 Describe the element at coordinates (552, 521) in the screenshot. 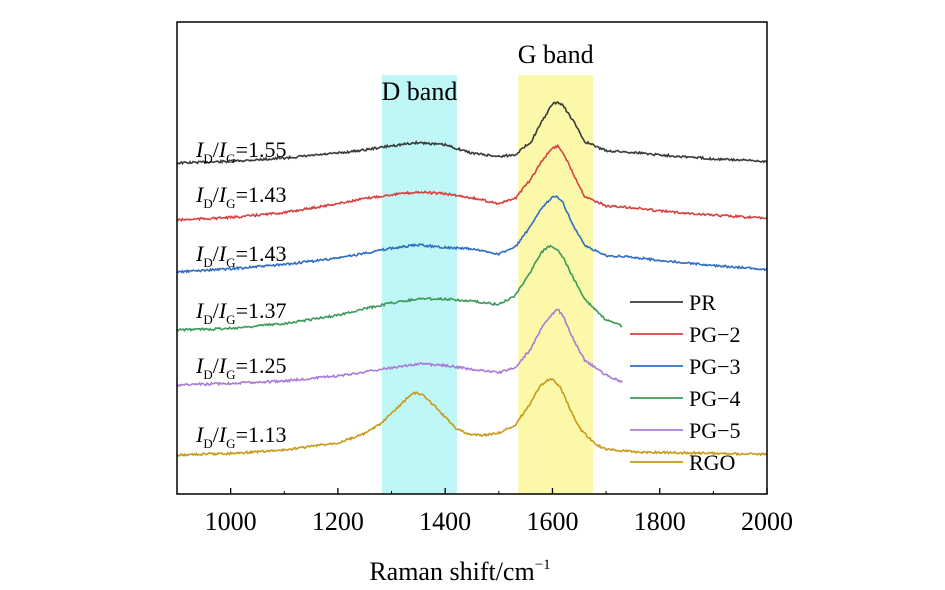

I see `x-tick-label: 1600` at that location.